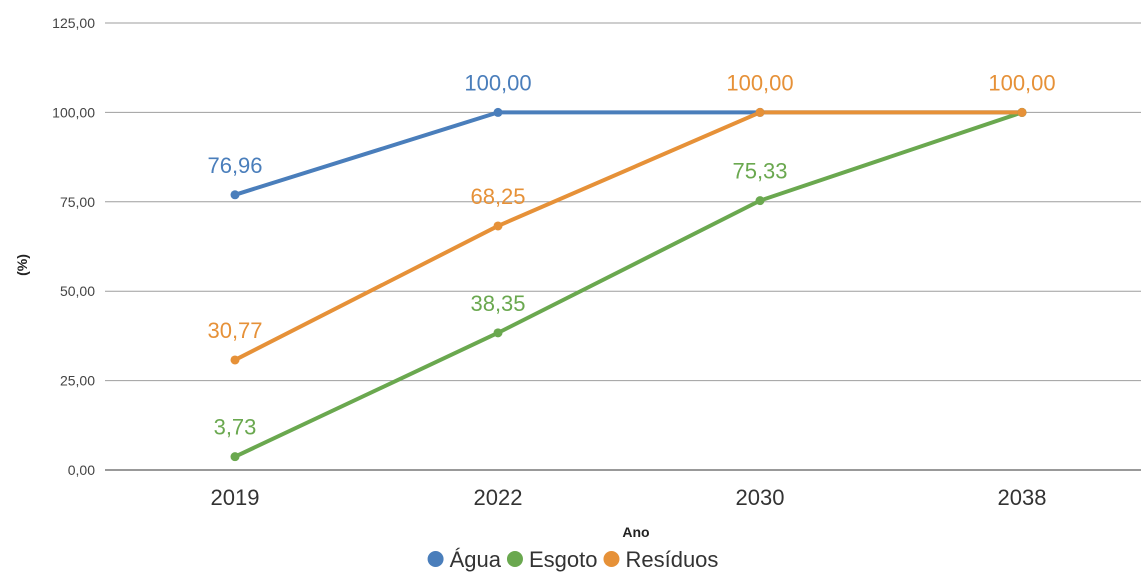  What do you see at coordinates (235, 427) in the screenshot?
I see `data-label: 3,73` at bounding box center [235, 427].